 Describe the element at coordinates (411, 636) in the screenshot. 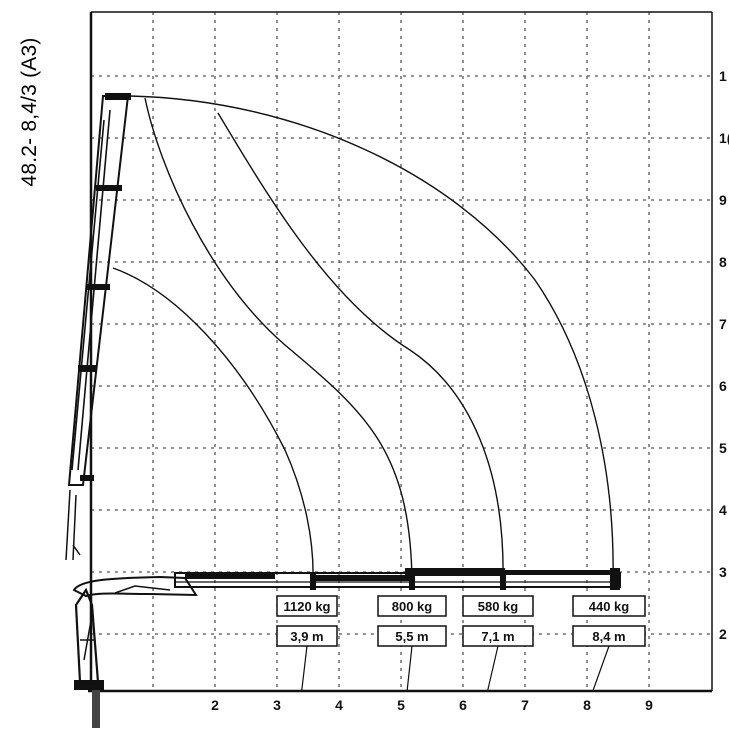

I see `reach-value: 5,5 m` at that location.